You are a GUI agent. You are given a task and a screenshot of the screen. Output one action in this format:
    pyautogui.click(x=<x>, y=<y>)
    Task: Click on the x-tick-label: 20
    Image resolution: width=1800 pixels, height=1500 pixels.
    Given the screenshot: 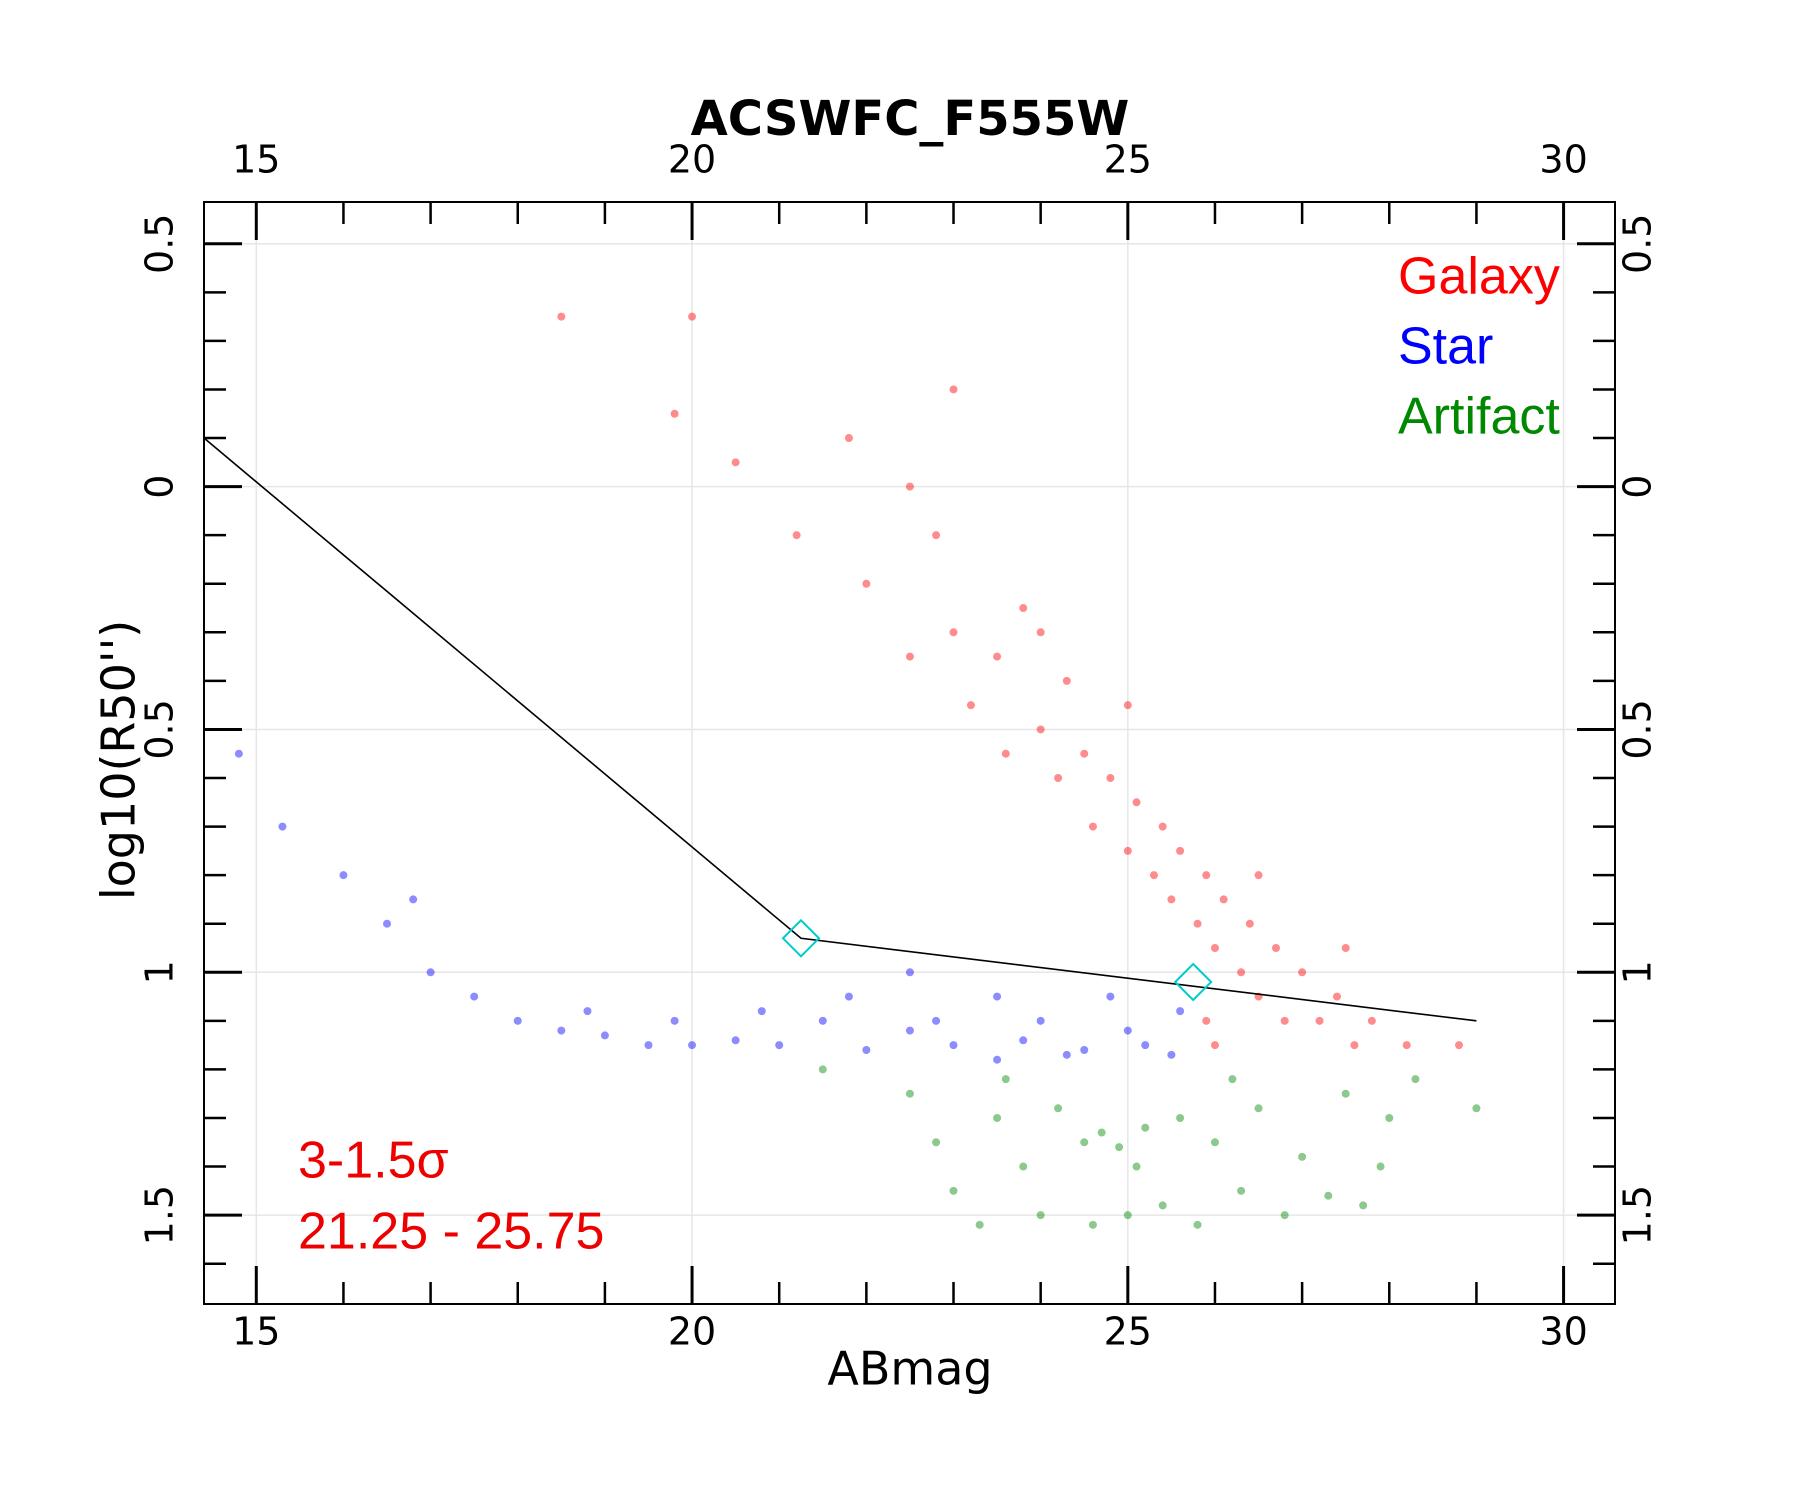 What is the action you would take?
    pyautogui.click(x=692, y=160)
    